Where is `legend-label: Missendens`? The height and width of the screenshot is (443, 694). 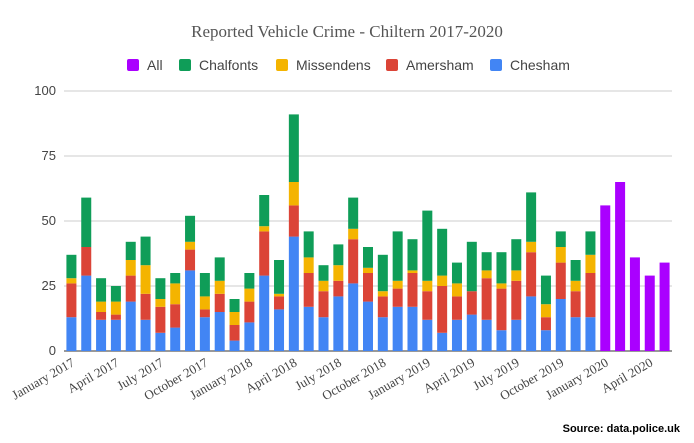
legend-label: Missendens is located at coordinates (333, 65).